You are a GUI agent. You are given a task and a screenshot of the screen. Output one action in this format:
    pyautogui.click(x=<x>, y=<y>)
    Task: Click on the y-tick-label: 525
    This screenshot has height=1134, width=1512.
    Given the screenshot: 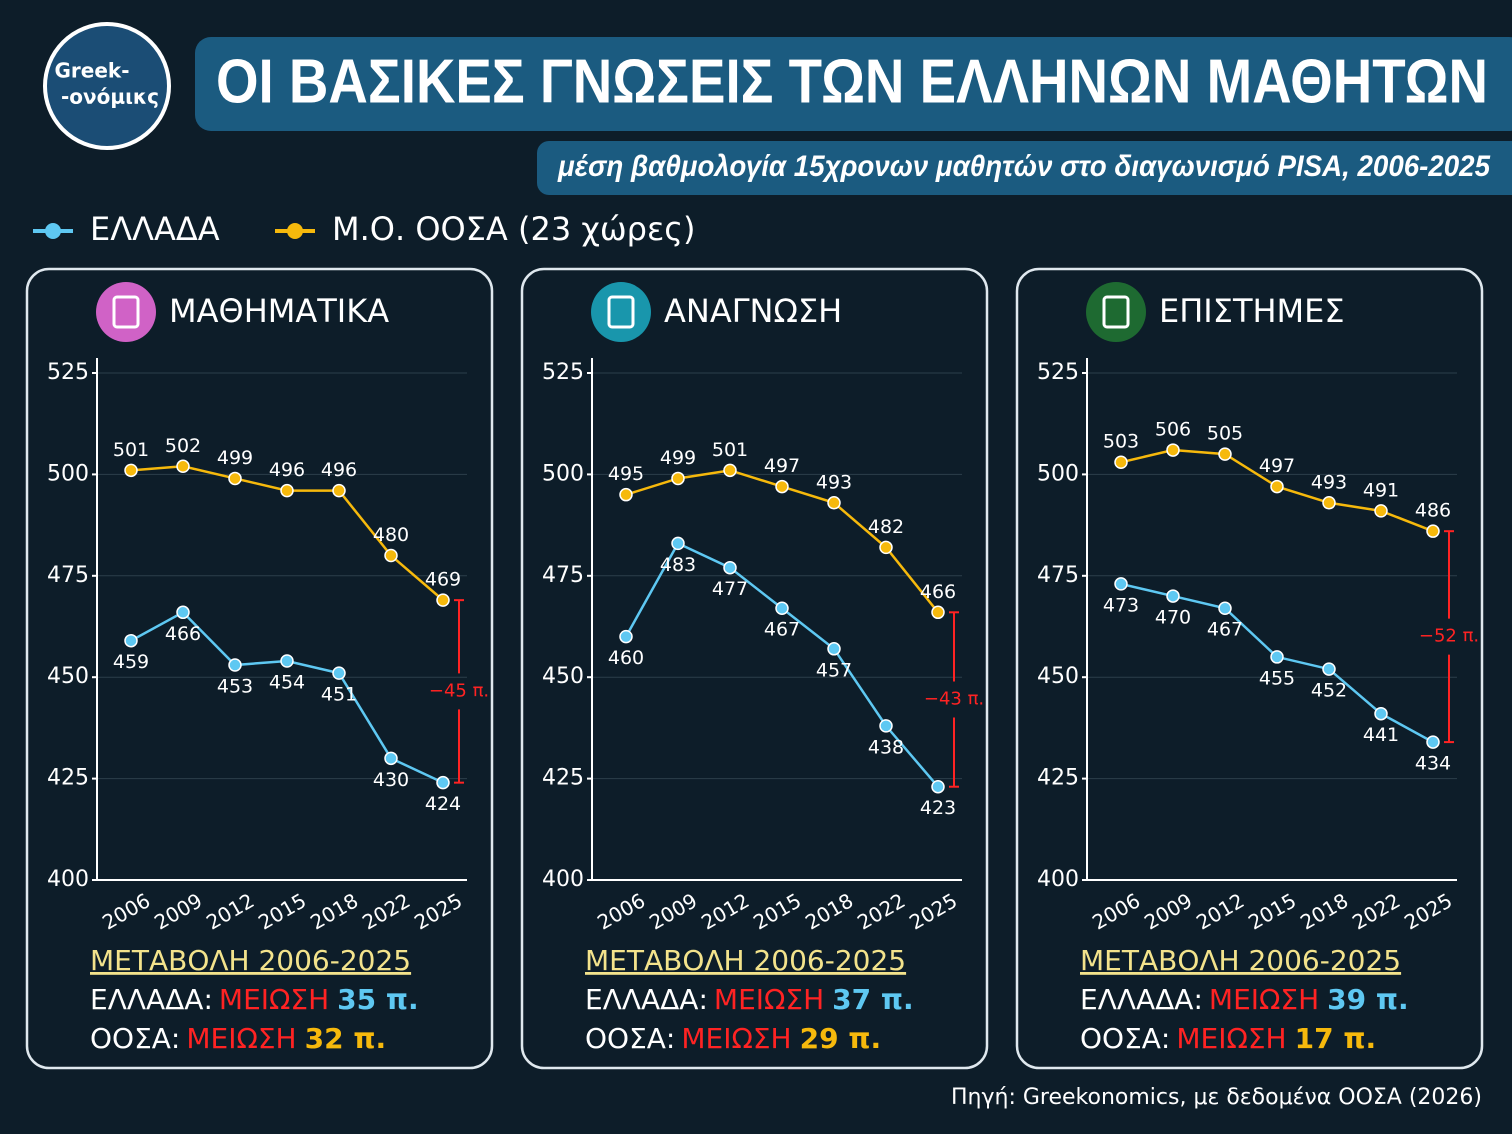 What is the action you would take?
    pyautogui.click(x=563, y=372)
    